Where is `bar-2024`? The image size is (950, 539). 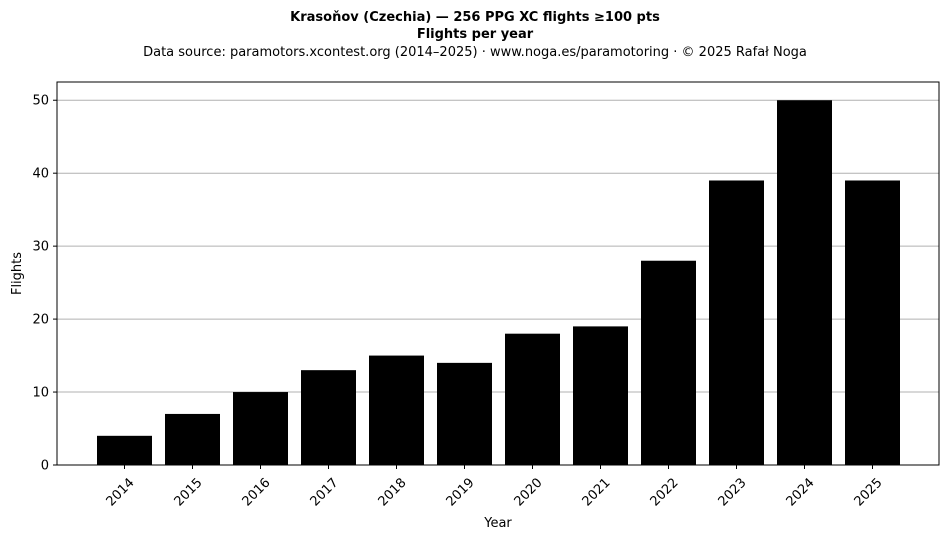
bar-2024 is located at coordinates (804, 282).